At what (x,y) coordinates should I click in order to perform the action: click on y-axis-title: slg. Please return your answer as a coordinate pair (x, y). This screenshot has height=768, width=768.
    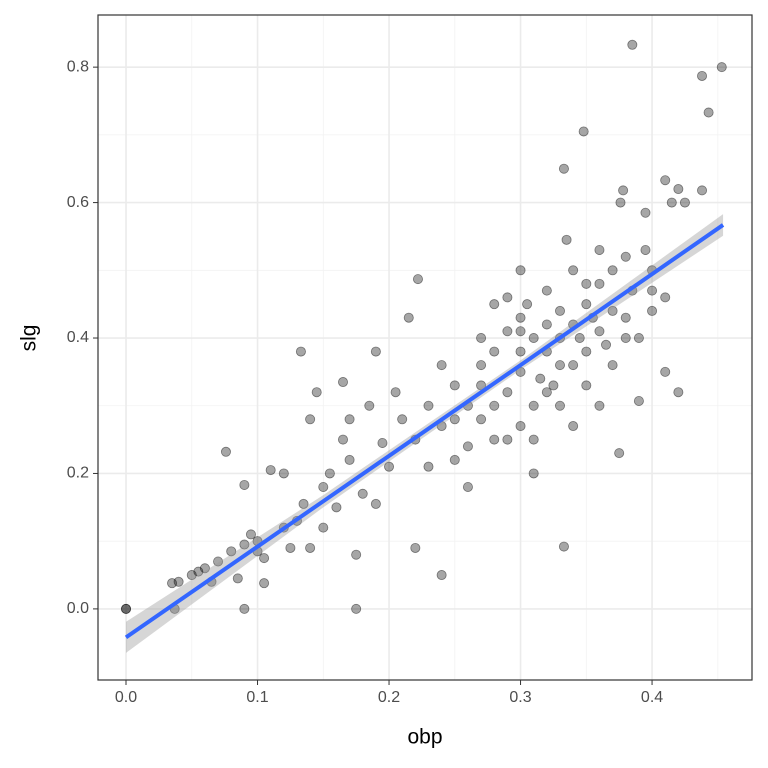
    Looking at the image, I should click on (29, 338).